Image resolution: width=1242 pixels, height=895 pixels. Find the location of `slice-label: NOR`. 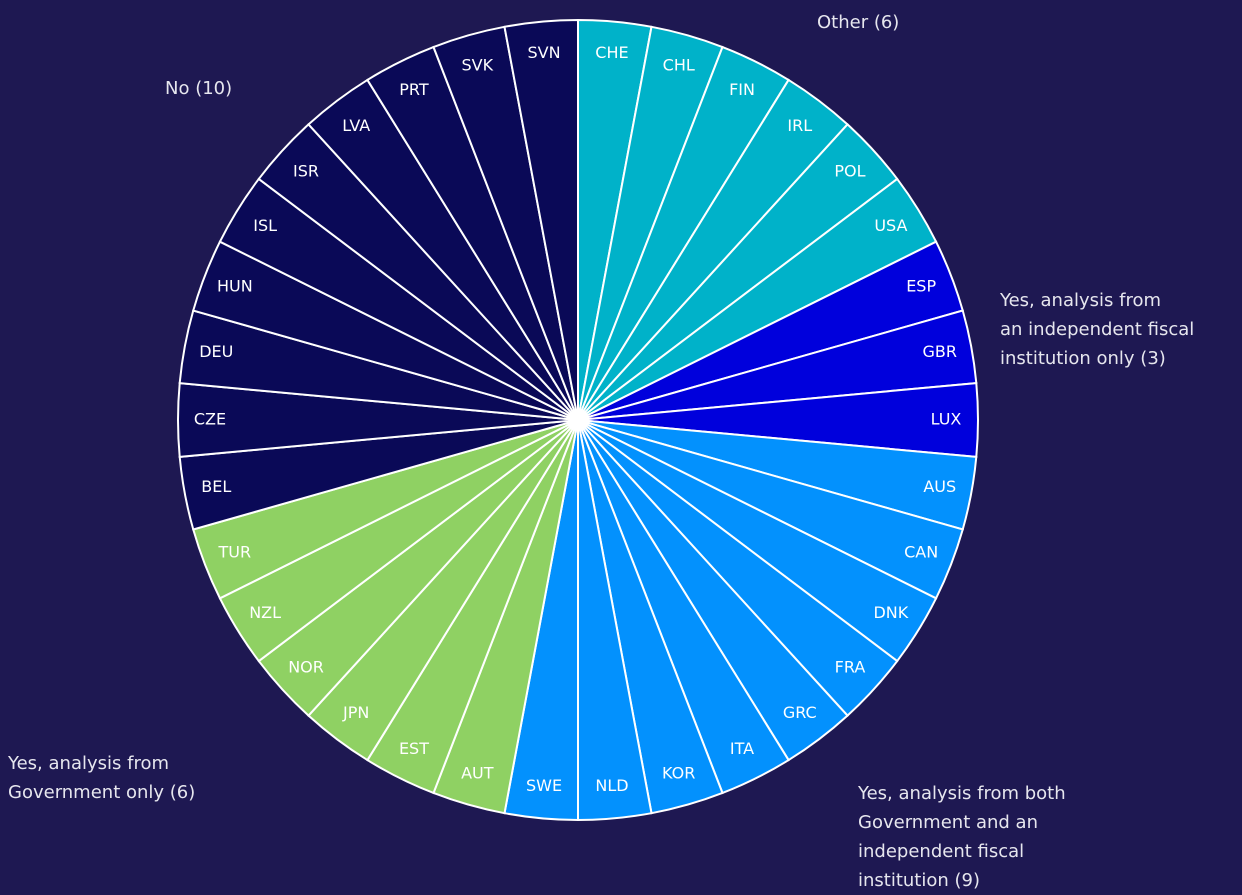

slice-label: NOR is located at coordinates (306, 666).